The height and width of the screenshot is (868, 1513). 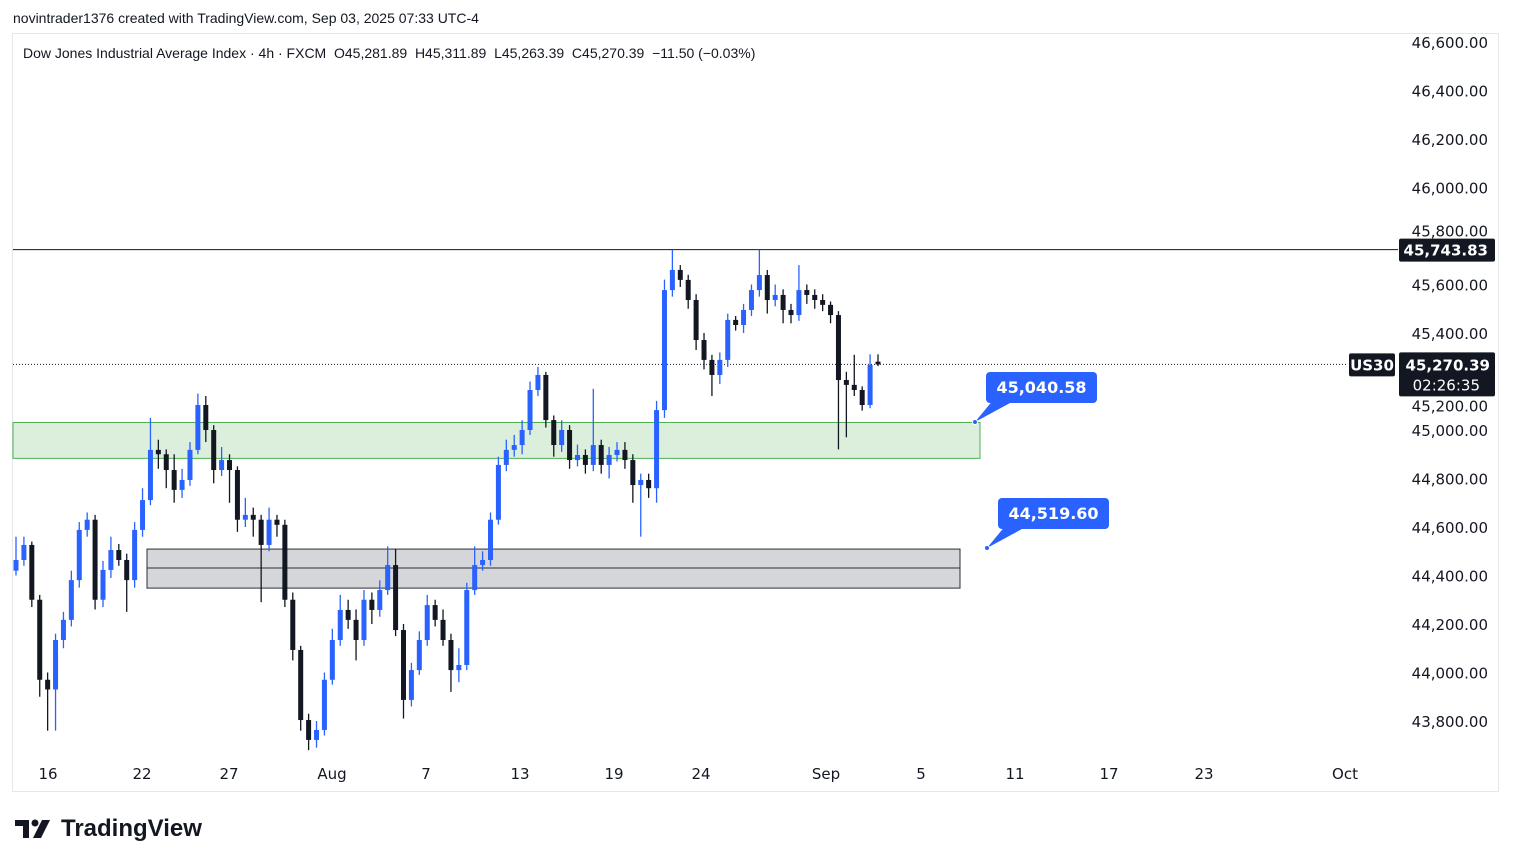 I want to click on support-zone-green, so click(x=496, y=440).